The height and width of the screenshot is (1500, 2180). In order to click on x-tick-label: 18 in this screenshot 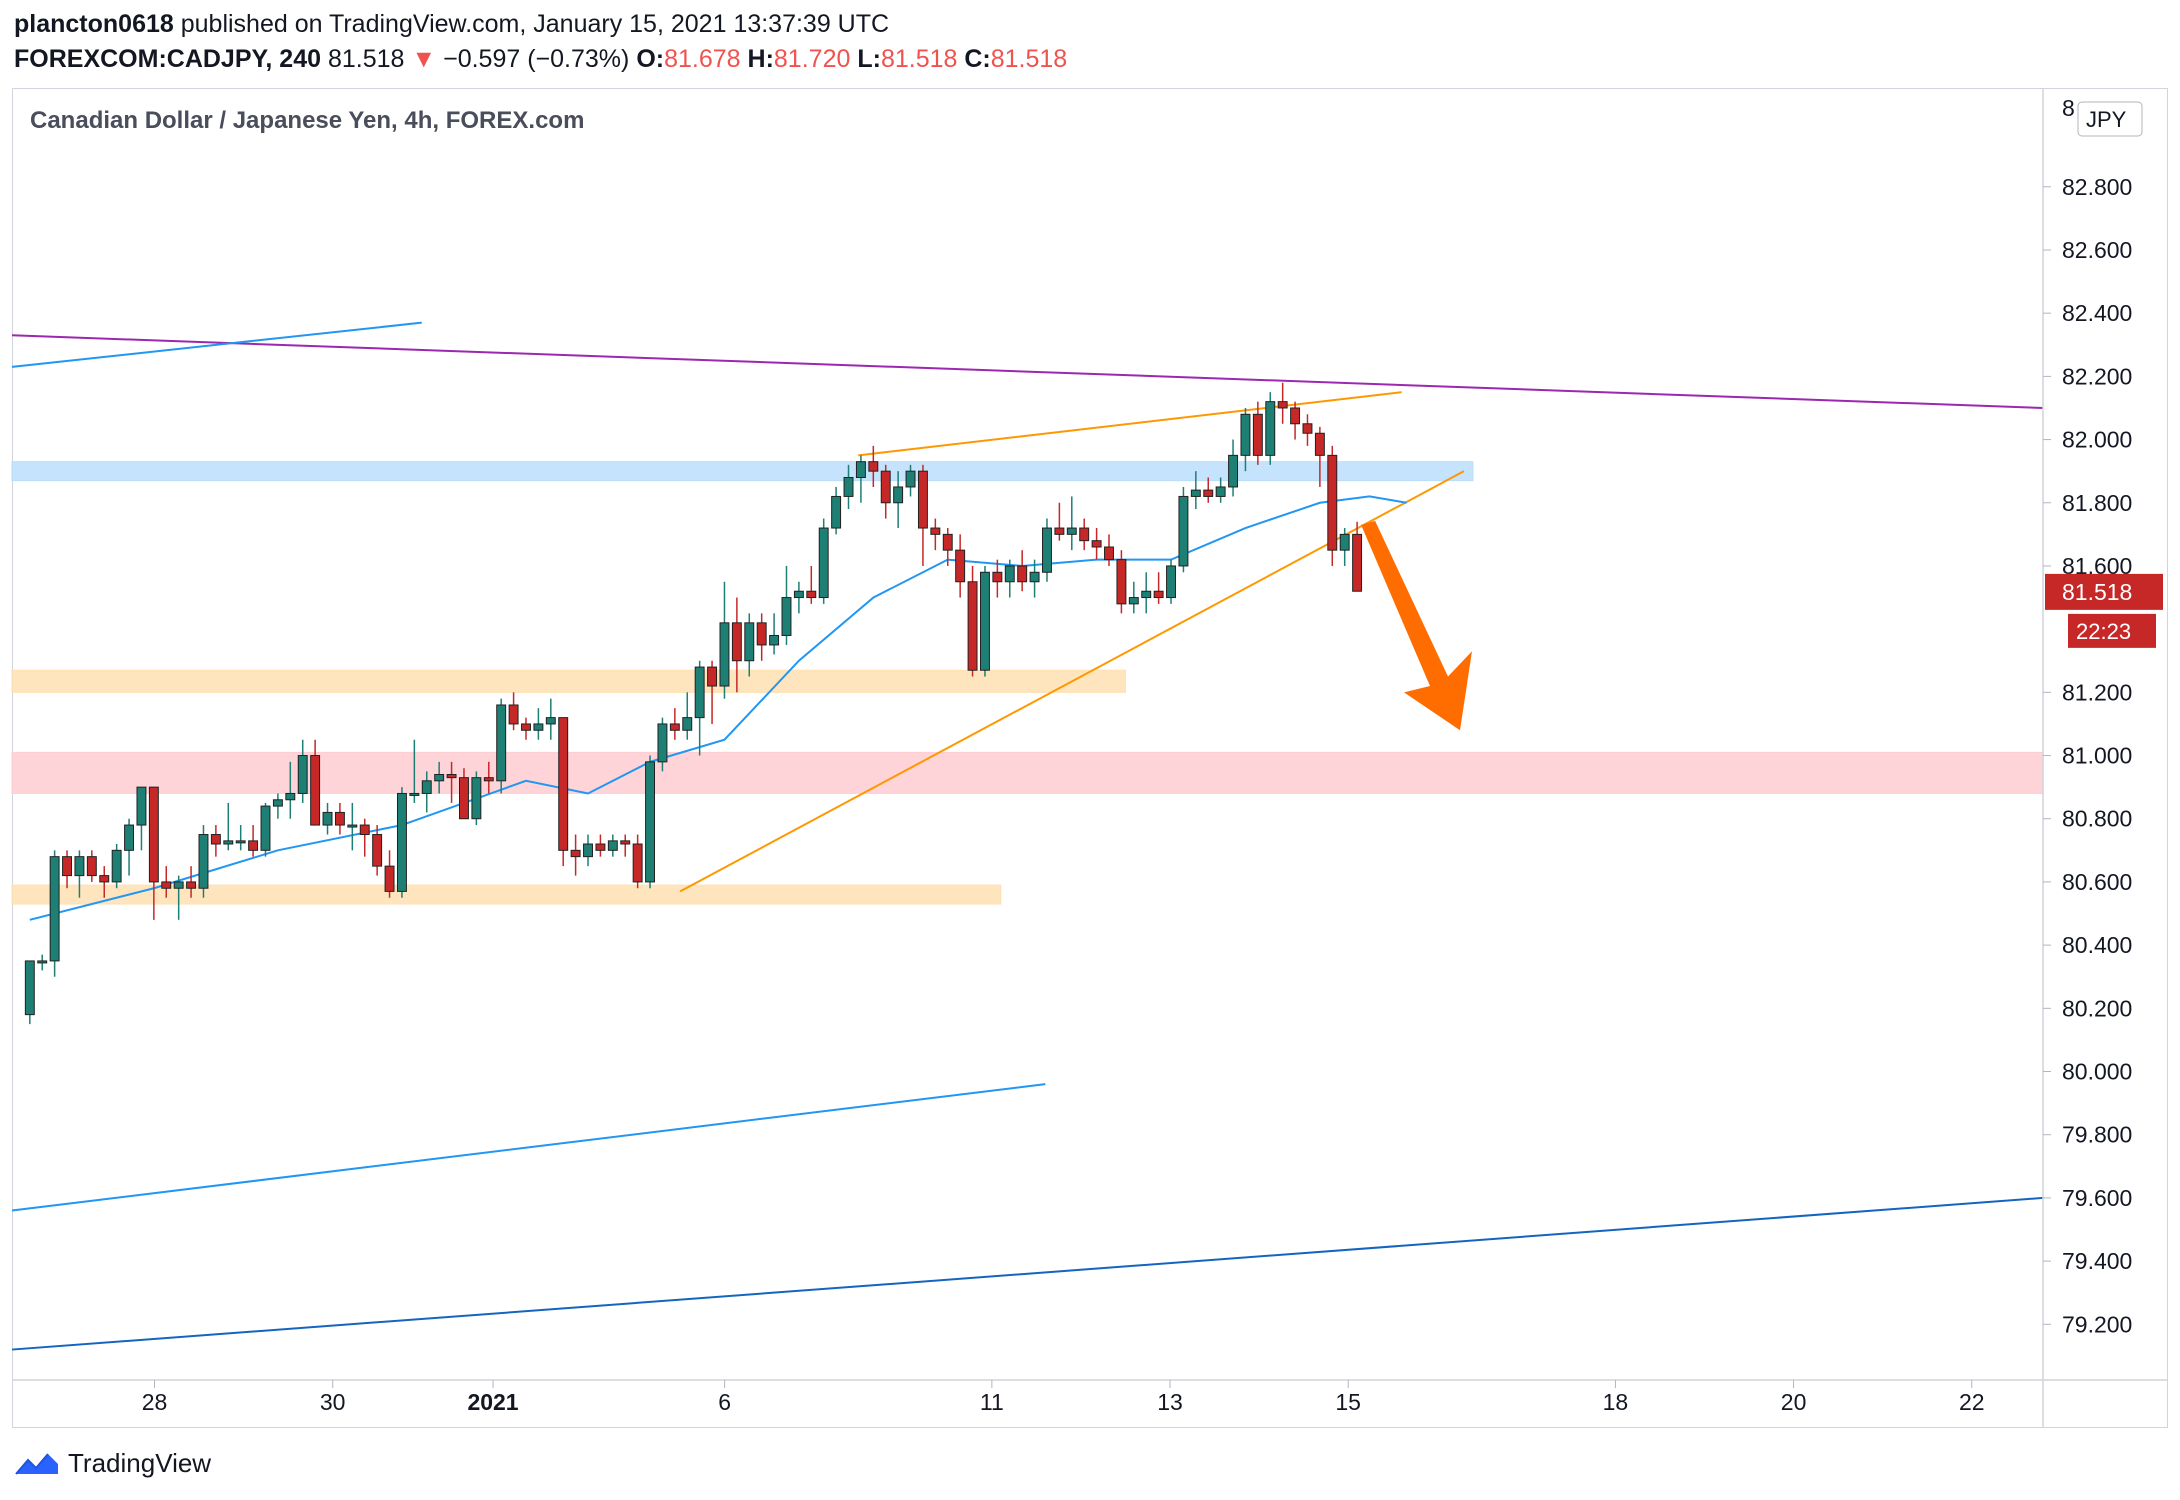, I will do `click(1616, 1402)`.